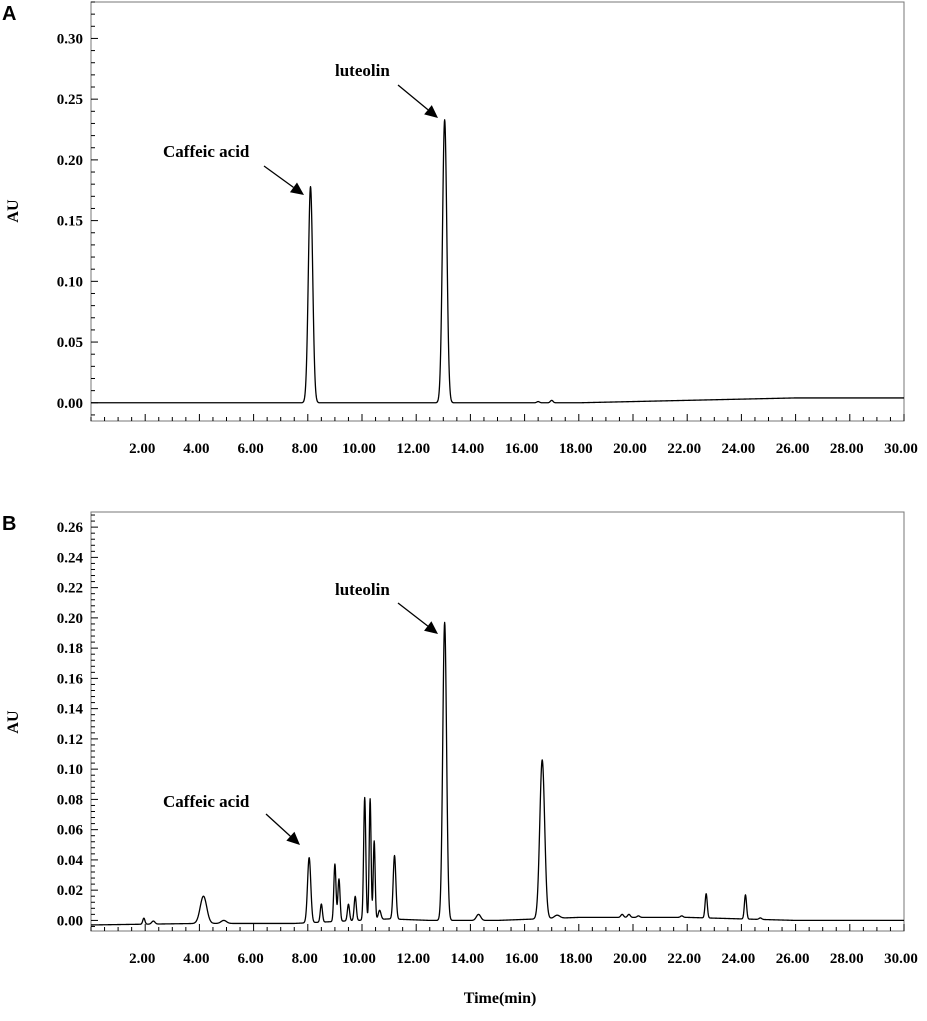  I want to click on y-tick-label: 0.06, so click(70, 831).